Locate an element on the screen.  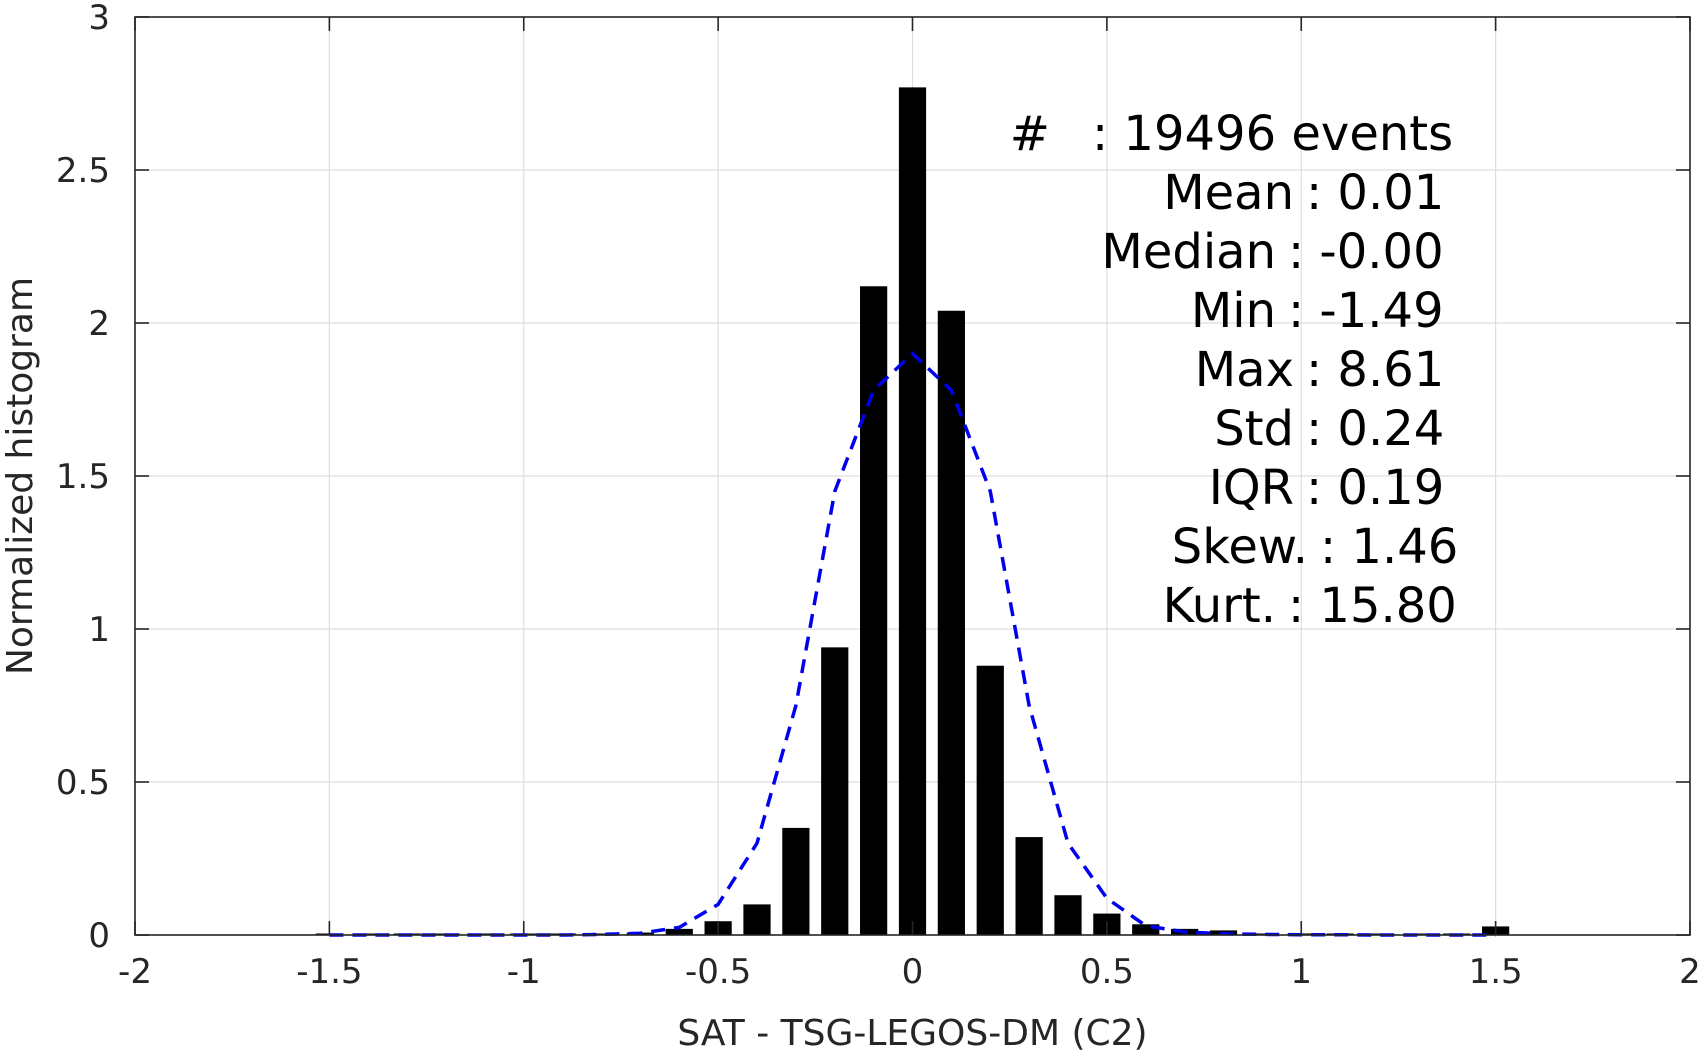
stats-label: # is located at coordinates (1030, 134).